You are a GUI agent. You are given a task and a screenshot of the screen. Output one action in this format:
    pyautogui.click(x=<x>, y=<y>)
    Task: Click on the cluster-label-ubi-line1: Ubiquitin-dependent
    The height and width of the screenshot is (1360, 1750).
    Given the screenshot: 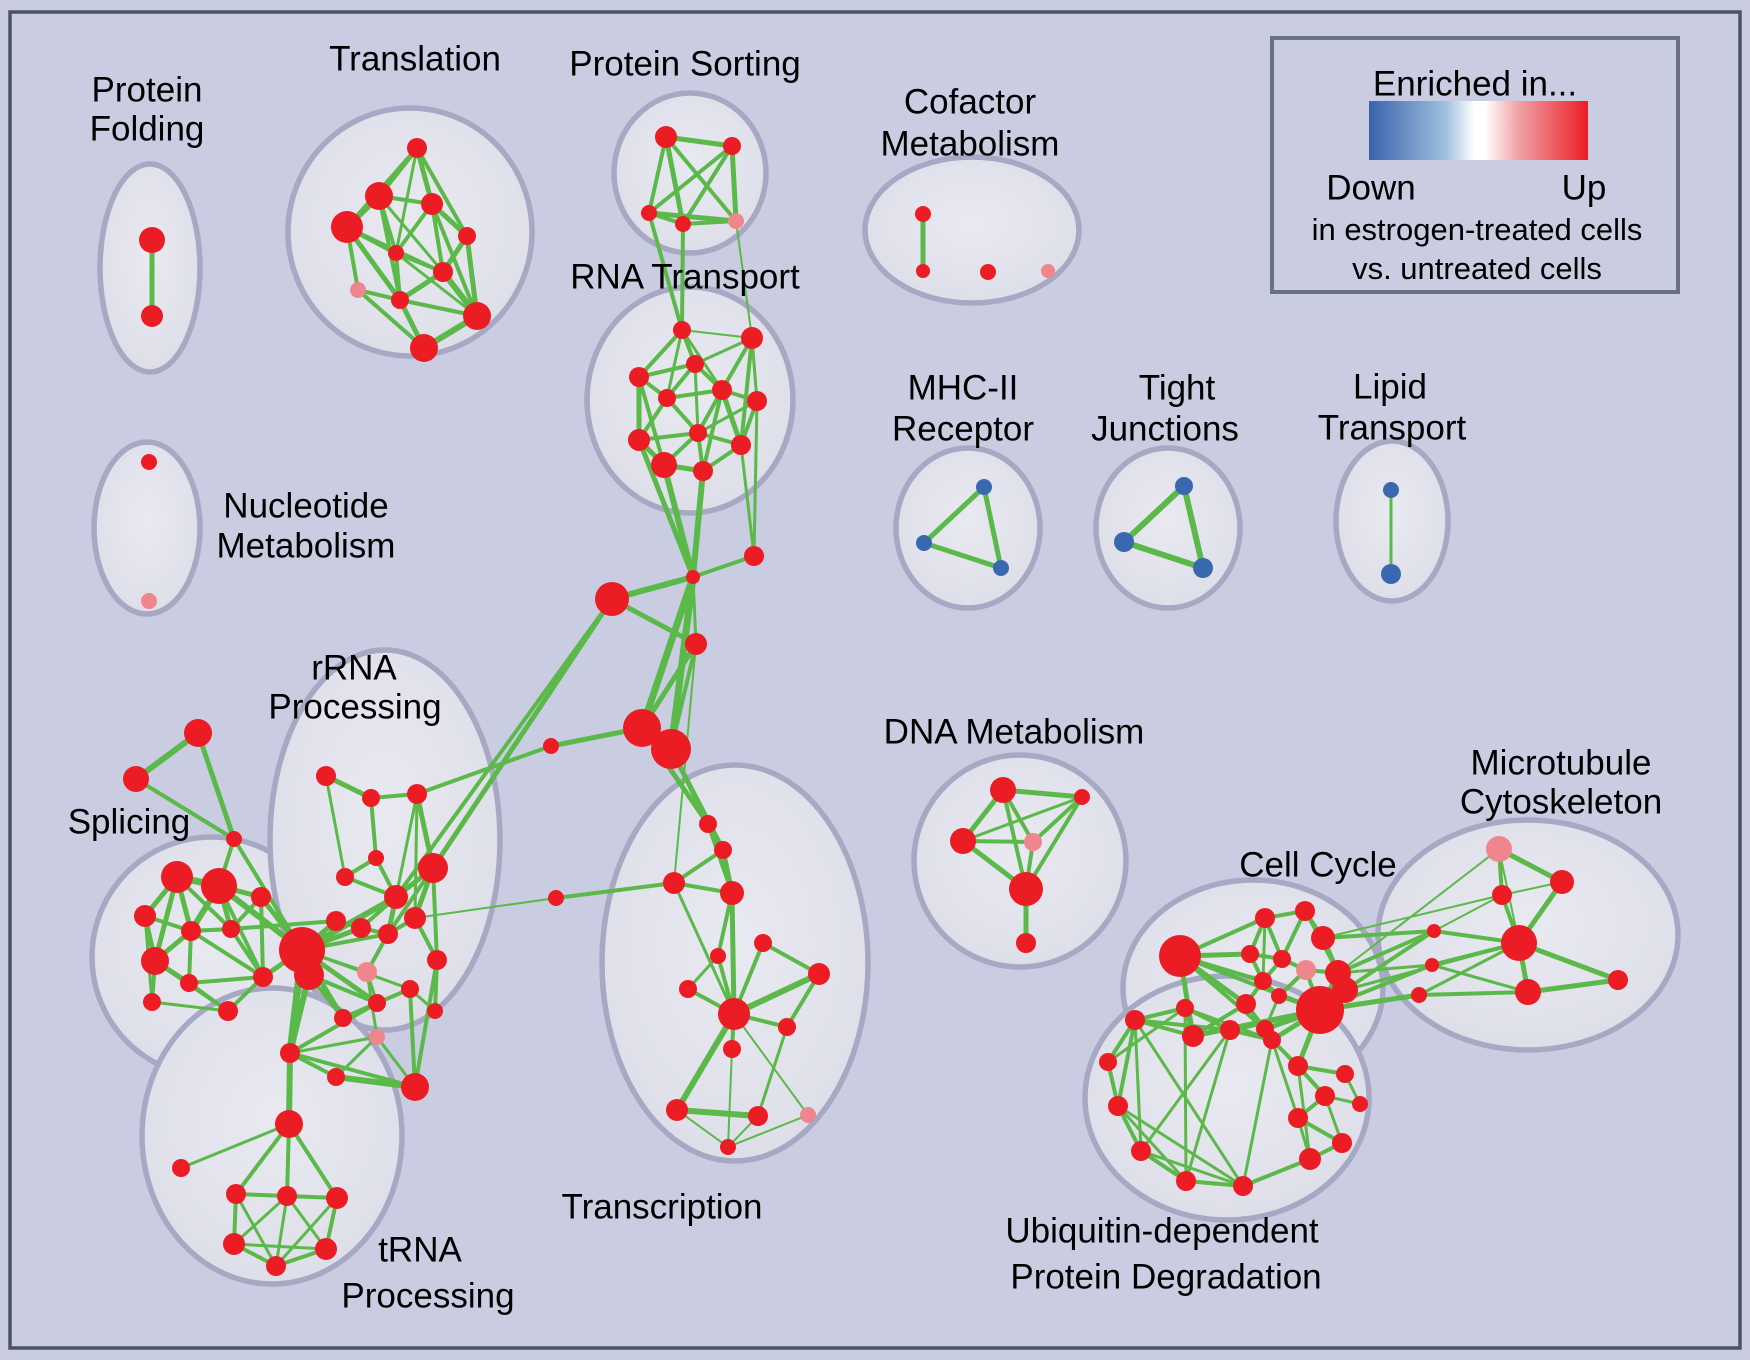 What is the action you would take?
    pyautogui.click(x=1162, y=1230)
    